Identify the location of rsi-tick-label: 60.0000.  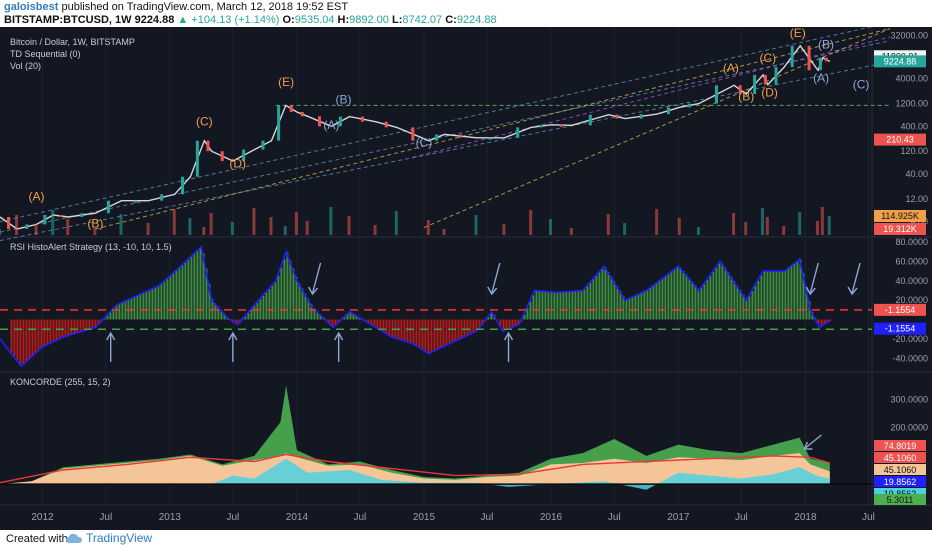
(911, 261).